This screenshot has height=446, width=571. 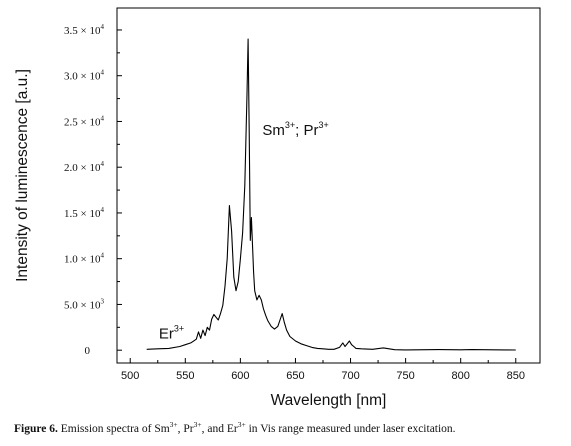 What do you see at coordinates (185, 376) in the screenshot?
I see `x-tick-label: 550` at bounding box center [185, 376].